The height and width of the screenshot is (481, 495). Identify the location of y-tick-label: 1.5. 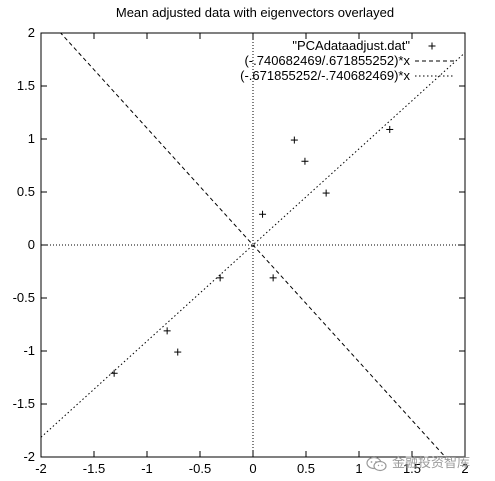
(26, 85).